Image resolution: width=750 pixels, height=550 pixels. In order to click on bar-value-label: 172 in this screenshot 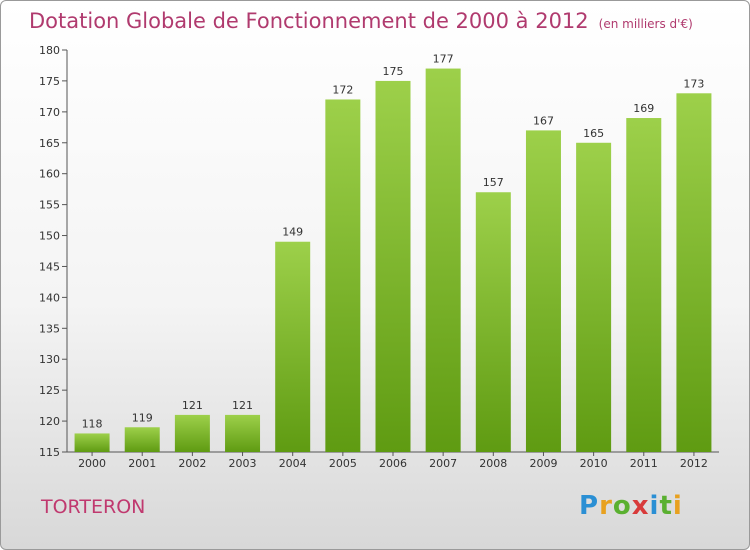, I will do `click(342, 89)`.